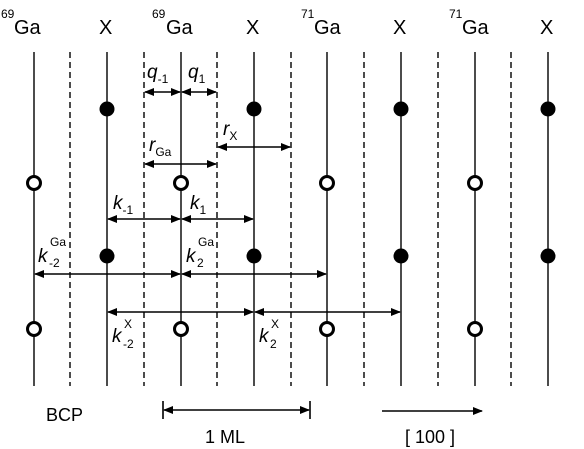 This screenshot has height=449, width=584. What do you see at coordinates (159, 14) in the screenshot?
I see `site-3-isotope: 69` at bounding box center [159, 14].